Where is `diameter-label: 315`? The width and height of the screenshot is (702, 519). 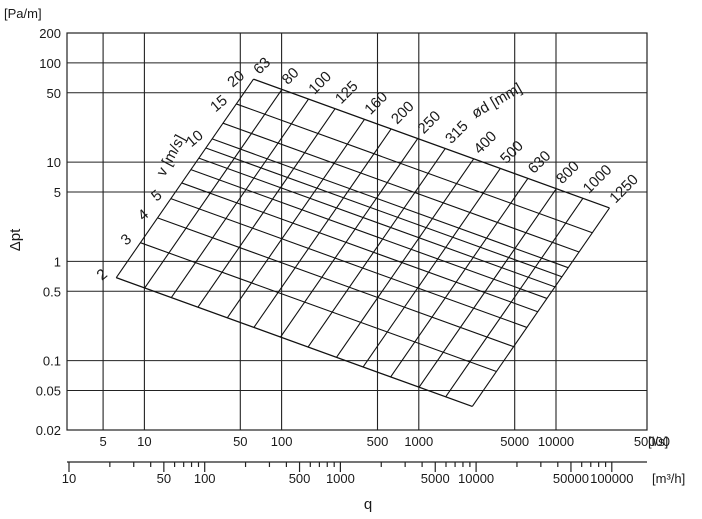
diameter-label: 315 is located at coordinates (457, 133).